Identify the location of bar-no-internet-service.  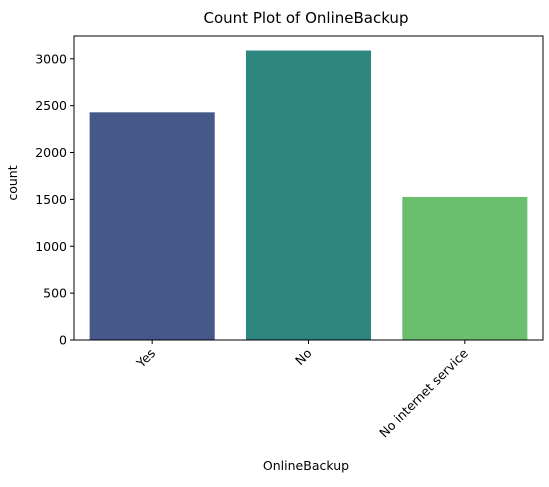
(465, 268).